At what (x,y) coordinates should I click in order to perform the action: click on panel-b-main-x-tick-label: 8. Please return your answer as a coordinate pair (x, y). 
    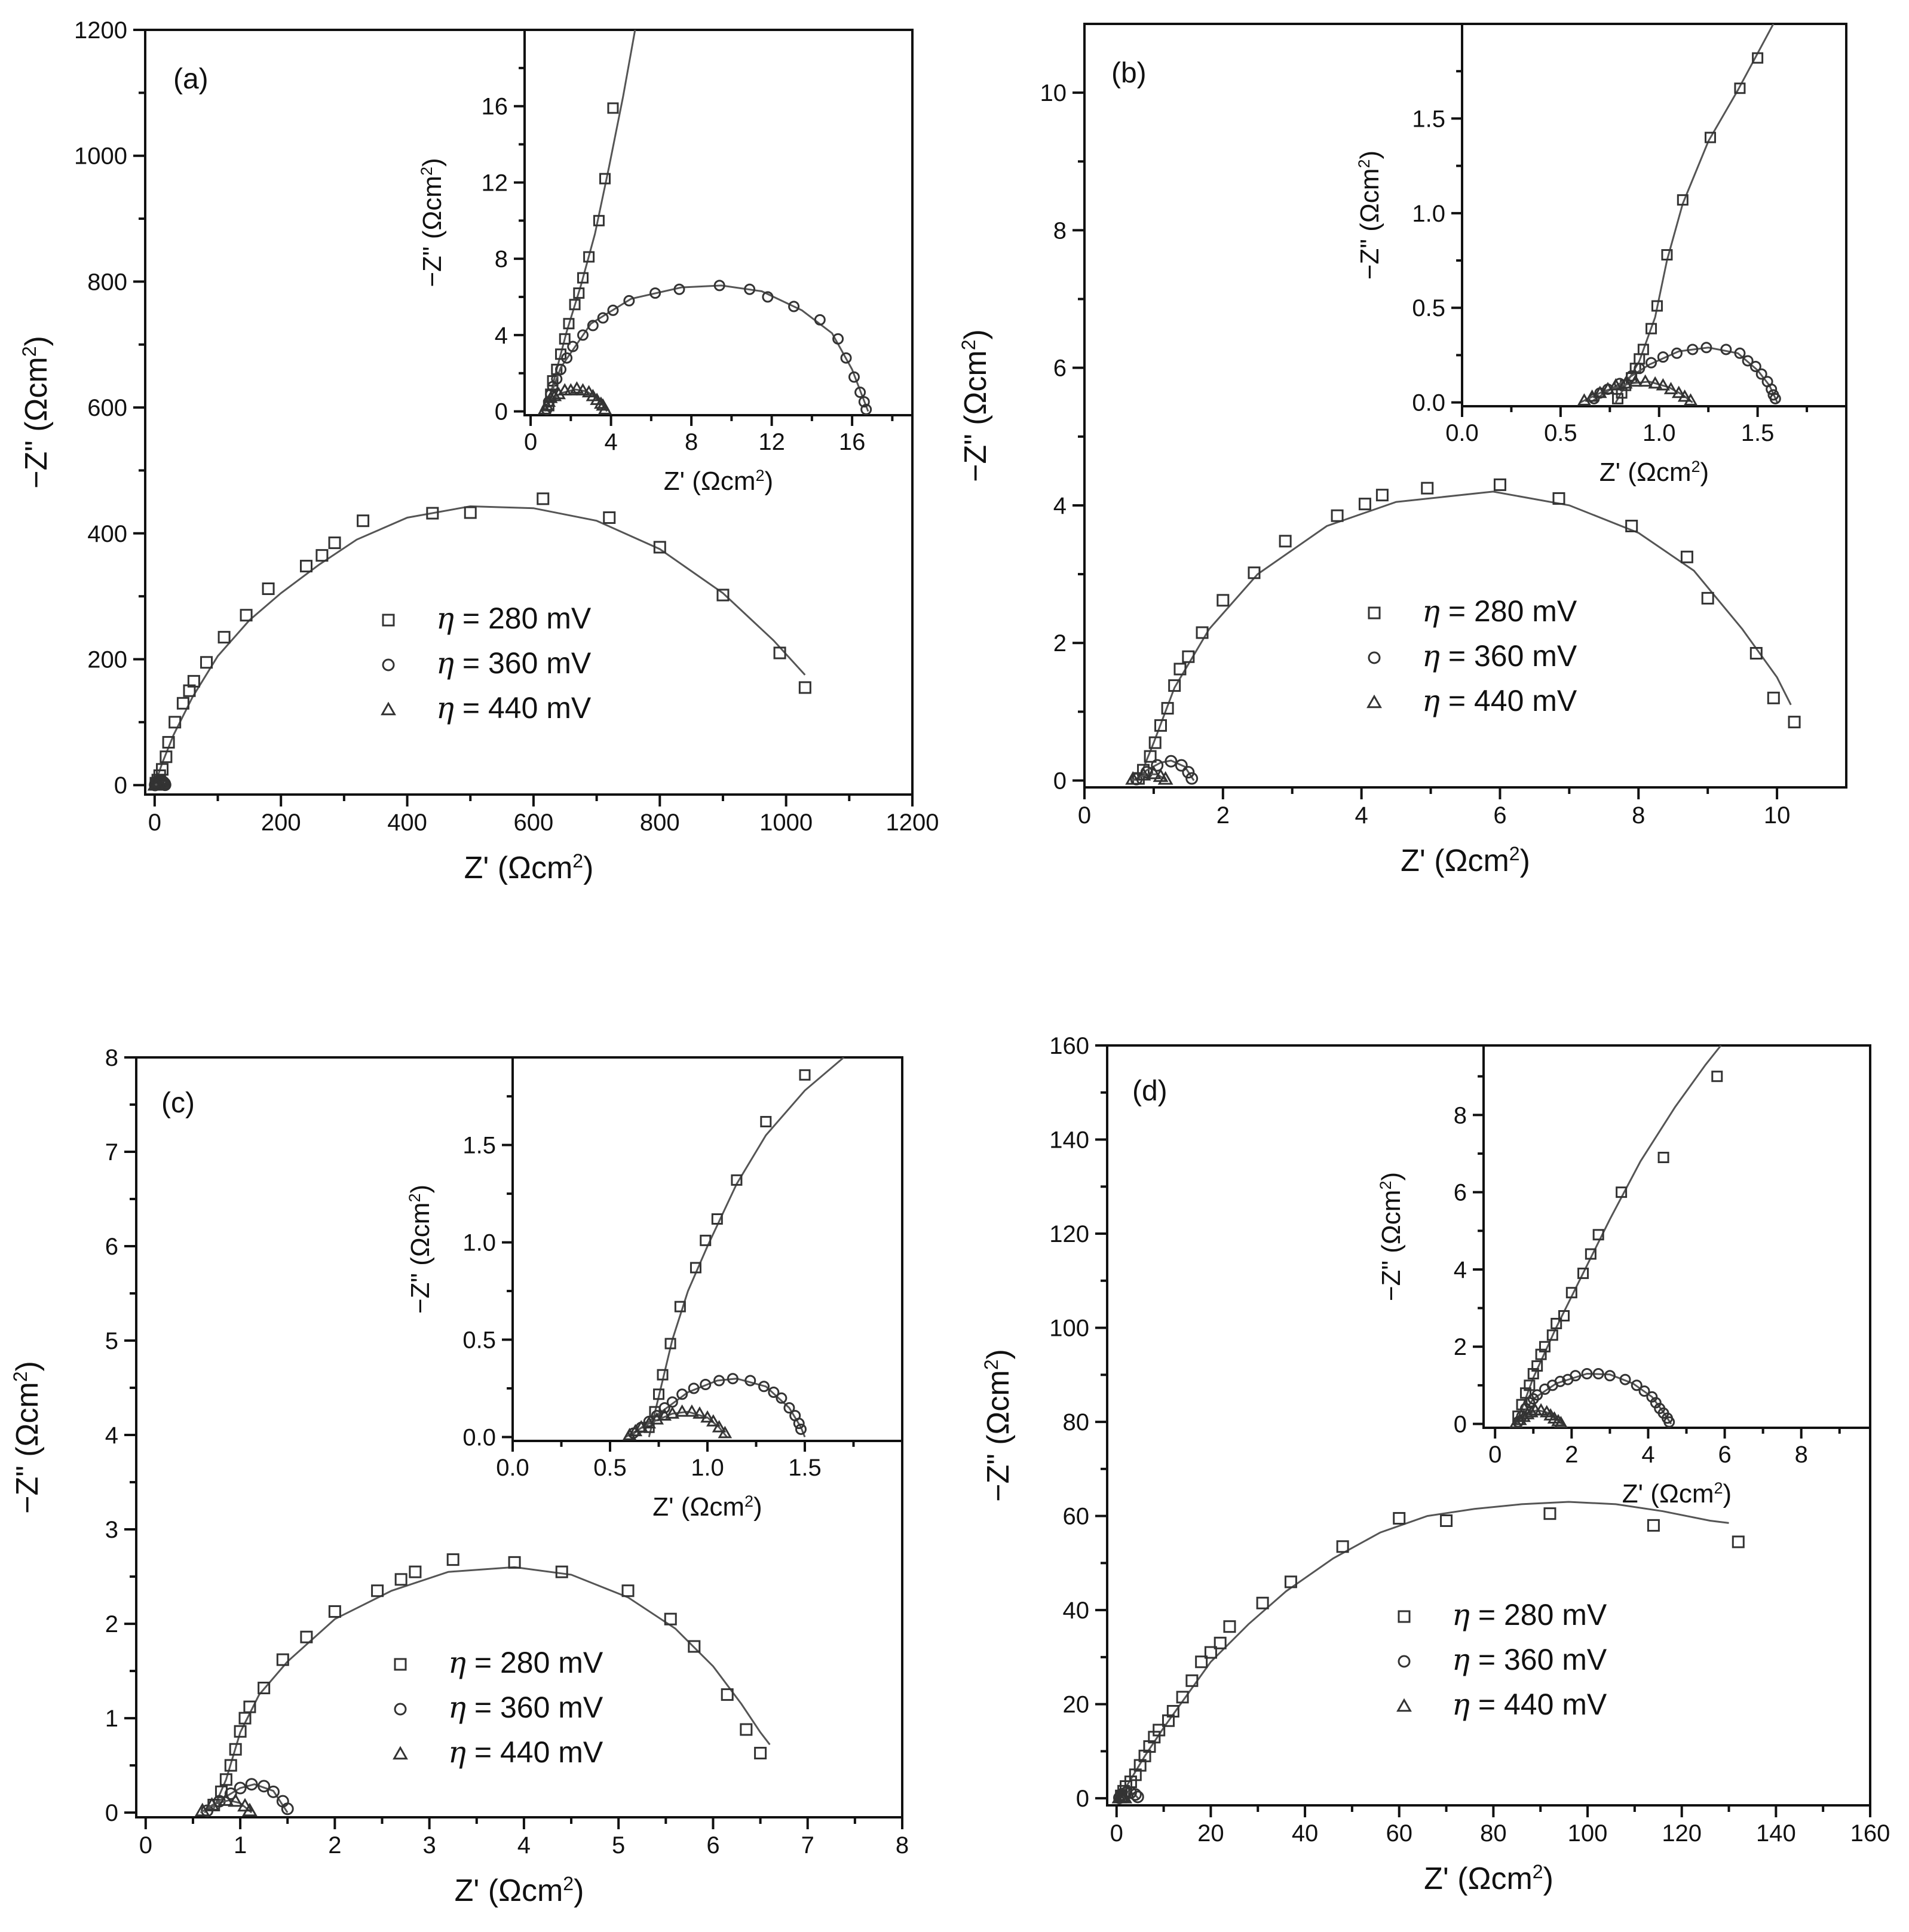
    Looking at the image, I should click on (1639, 815).